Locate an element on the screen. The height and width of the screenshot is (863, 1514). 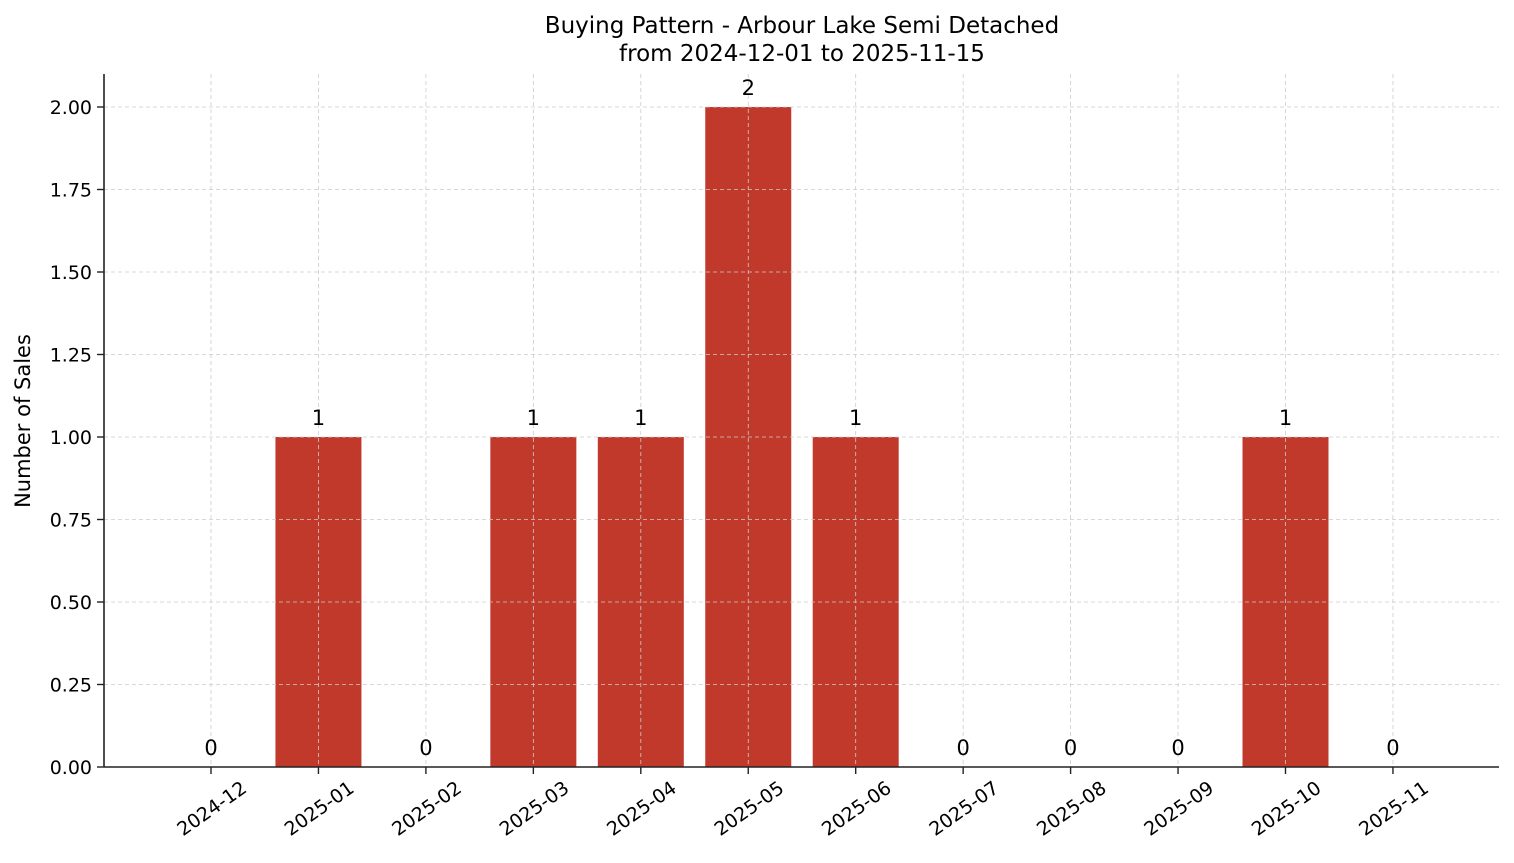
x-tick-label: 2025-04 is located at coordinates (642, 809).